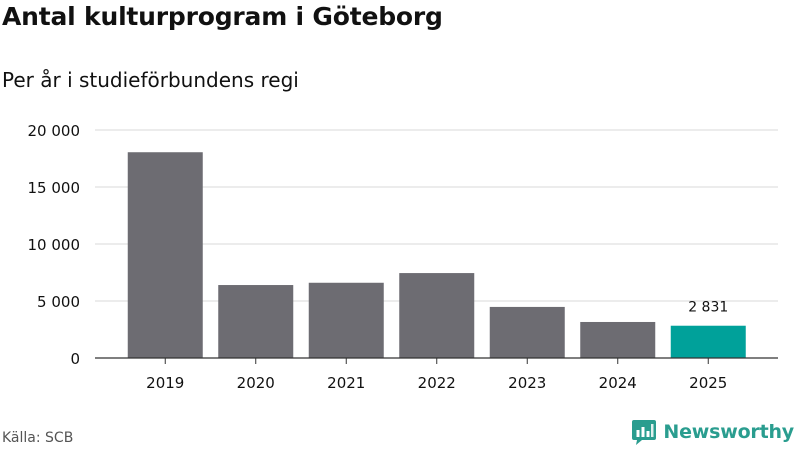 The height and width of the screenshot is (450, 800). I want to click on x-tick-label: 2019, so click(165, 383).